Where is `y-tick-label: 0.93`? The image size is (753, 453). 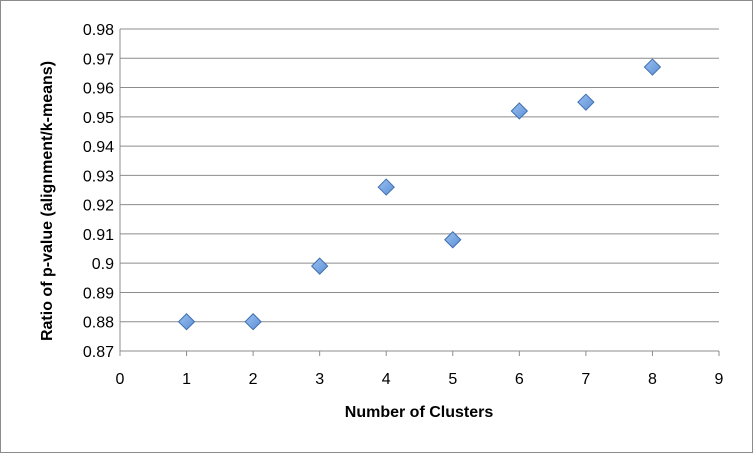
y-tick-label: 0.93 is located at coordinates (98, 176).